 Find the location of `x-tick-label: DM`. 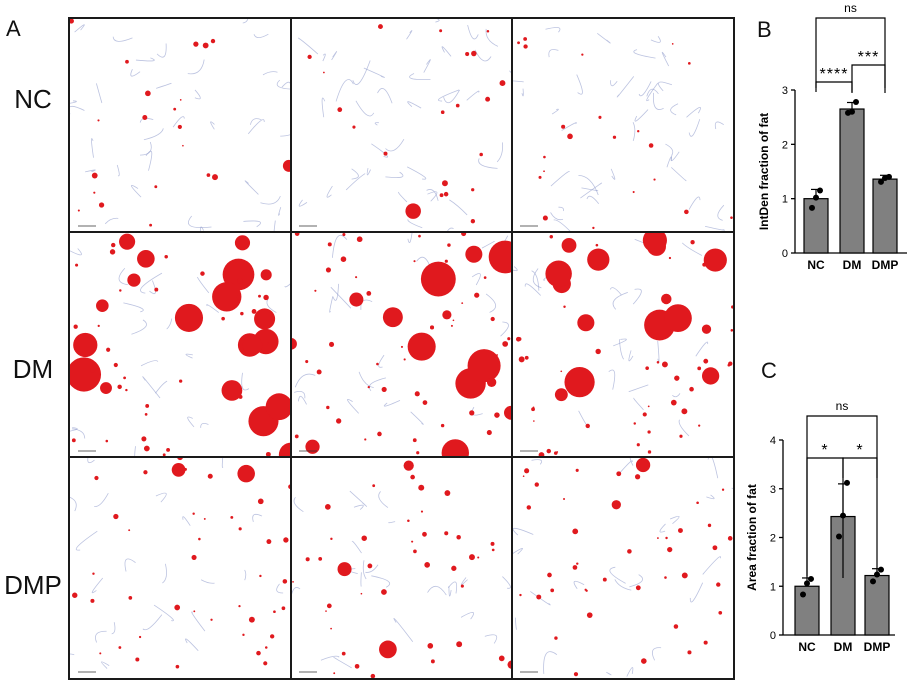

x-tick-label: DM is located at coordinates (852, 265).